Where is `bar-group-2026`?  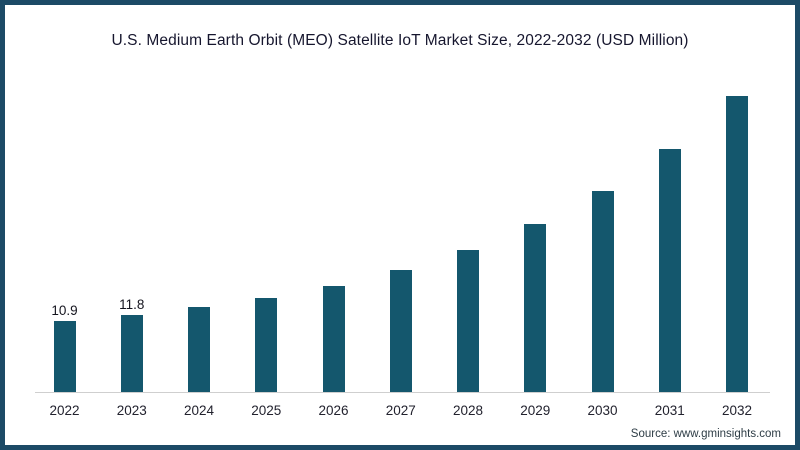
bar-group-2026 is located at coordinates (334, 338).